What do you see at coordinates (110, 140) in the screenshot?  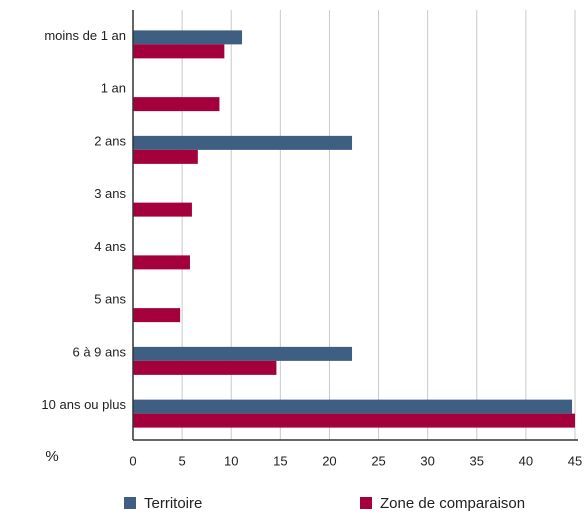 I see `y-tick-label: 2 ans` at bounding box center [110, 140].